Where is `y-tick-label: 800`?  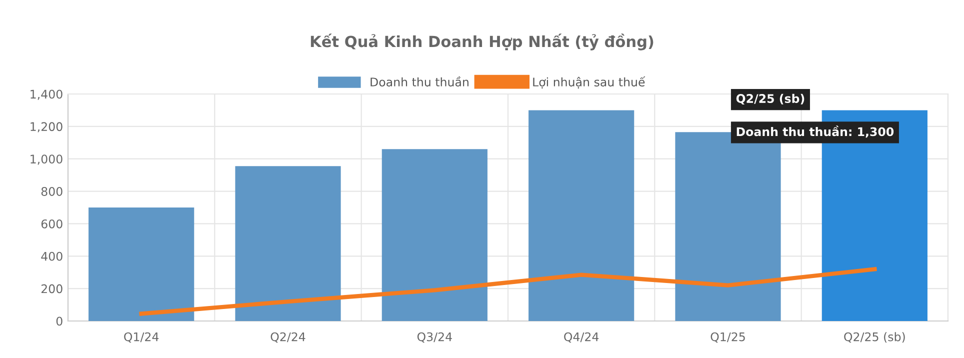 y-tick-label: 800 is located at coordinates (51, 191).